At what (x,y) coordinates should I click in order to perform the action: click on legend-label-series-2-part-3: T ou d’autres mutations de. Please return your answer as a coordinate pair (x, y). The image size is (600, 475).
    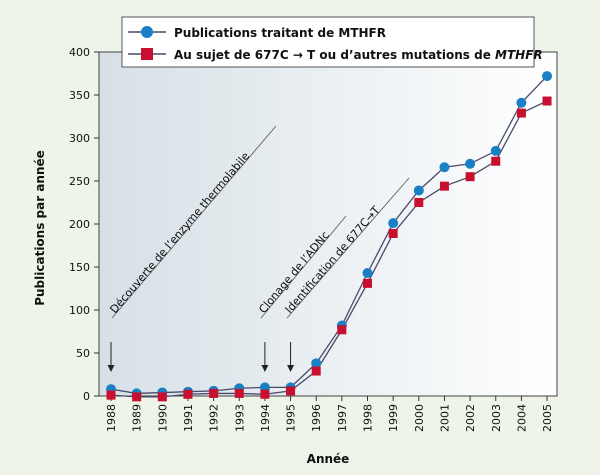
    Looking at the image, I should click on (399, 55).